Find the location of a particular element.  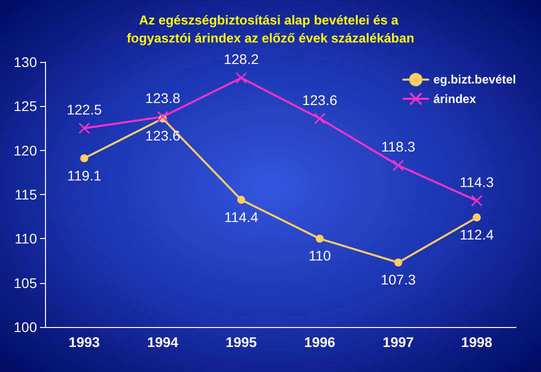

x-tick-label: 1998 is located at coordinates (477, 342).